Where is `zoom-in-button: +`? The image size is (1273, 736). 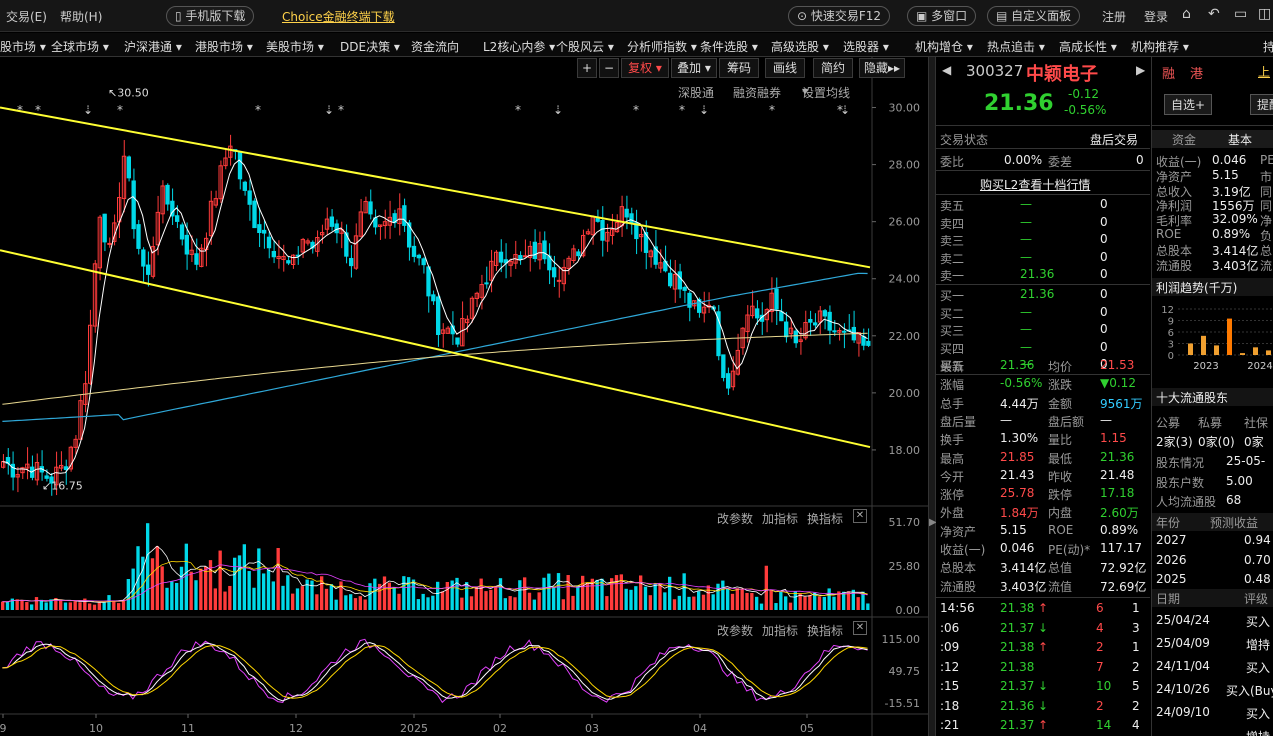
zoom-in-button: + is located at coordinates (587, 68).